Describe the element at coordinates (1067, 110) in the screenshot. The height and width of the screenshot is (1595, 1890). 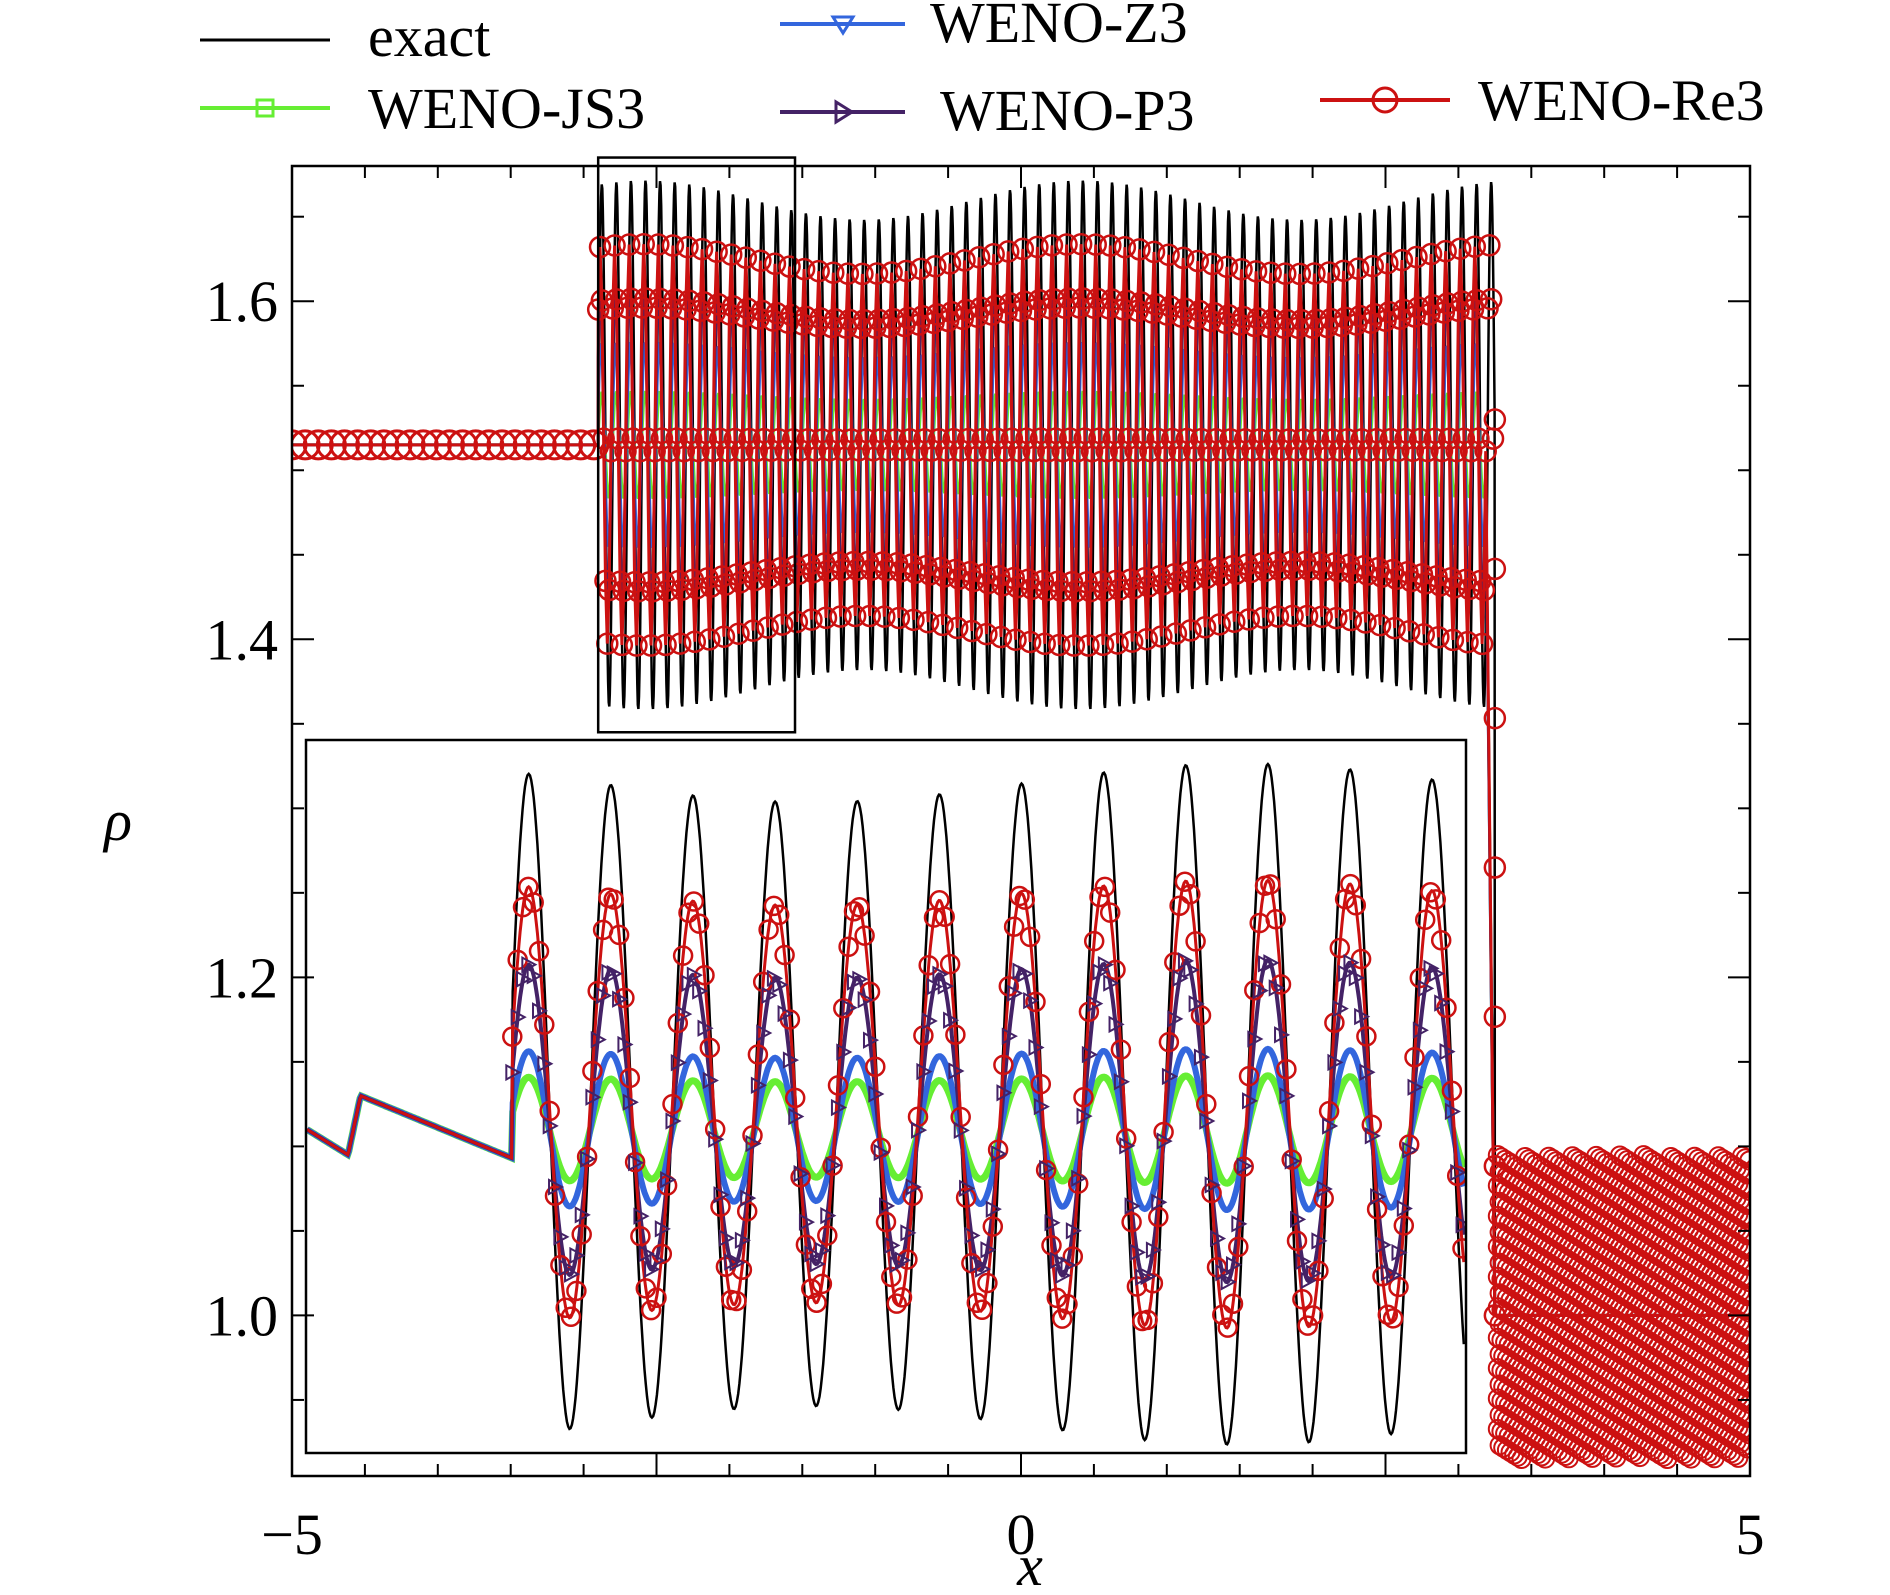
I see `legend-label-weno-p3: WENO-P3` at that location.